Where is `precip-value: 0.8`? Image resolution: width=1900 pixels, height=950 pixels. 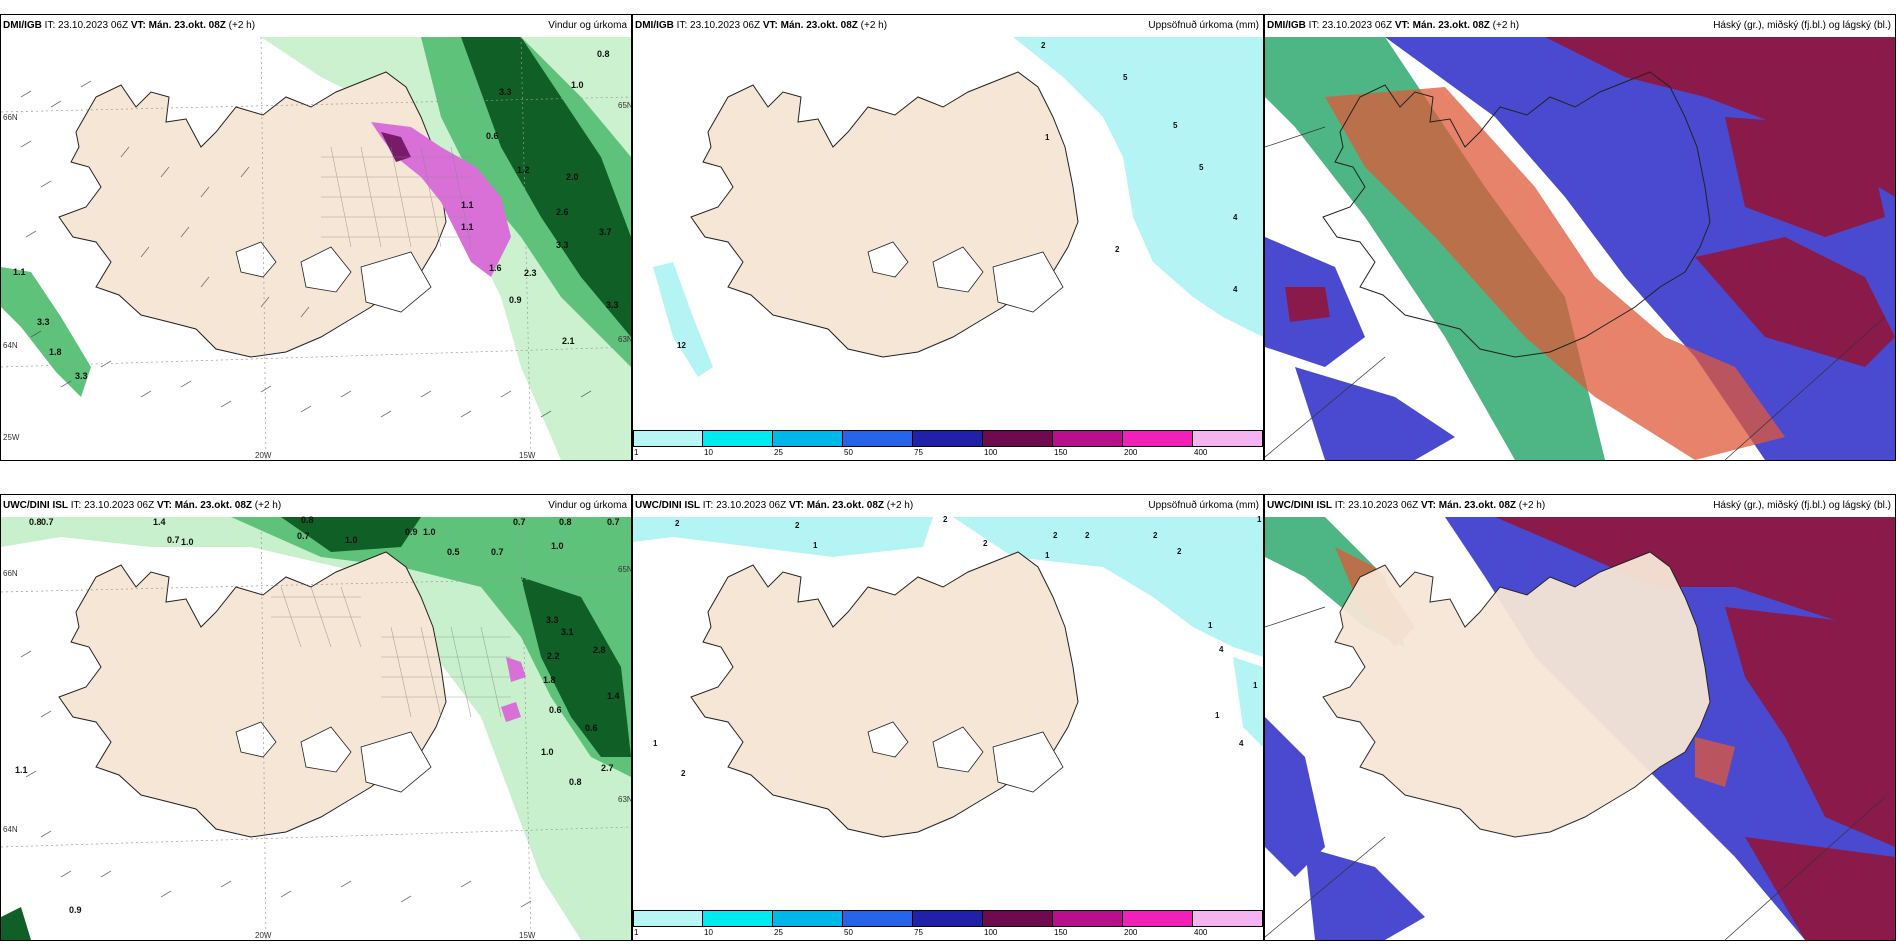 precip-value: 0.8 is located at coordinates (603, 54).